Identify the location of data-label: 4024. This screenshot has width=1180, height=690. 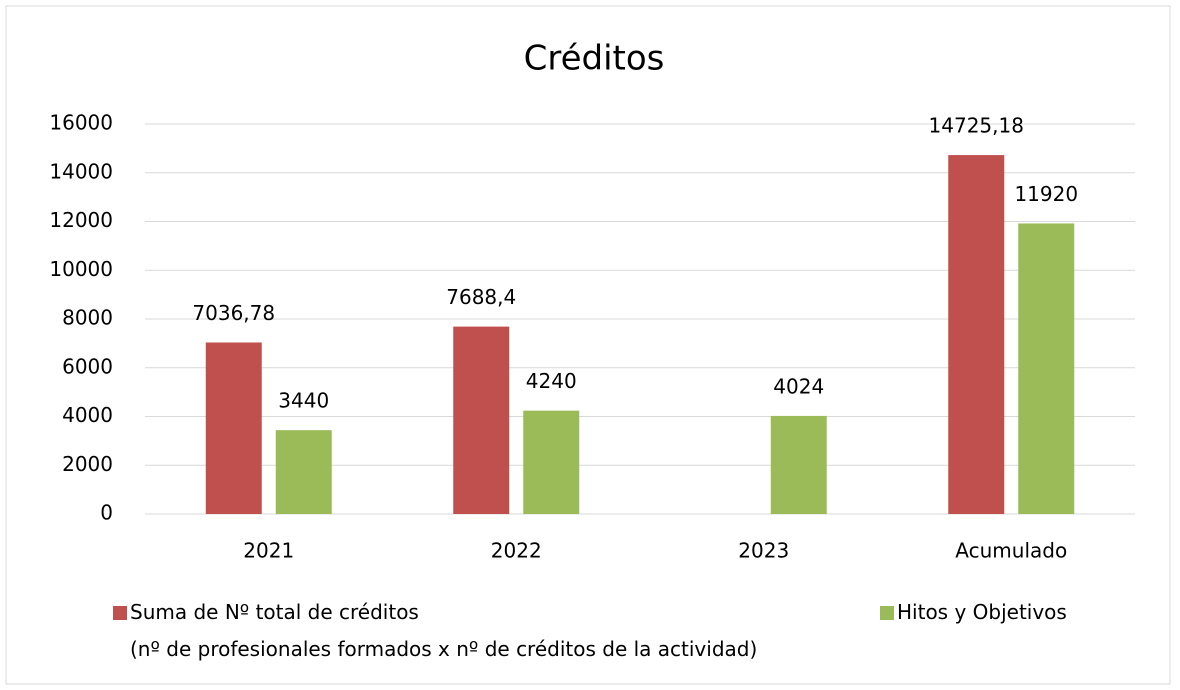
(798, 386).